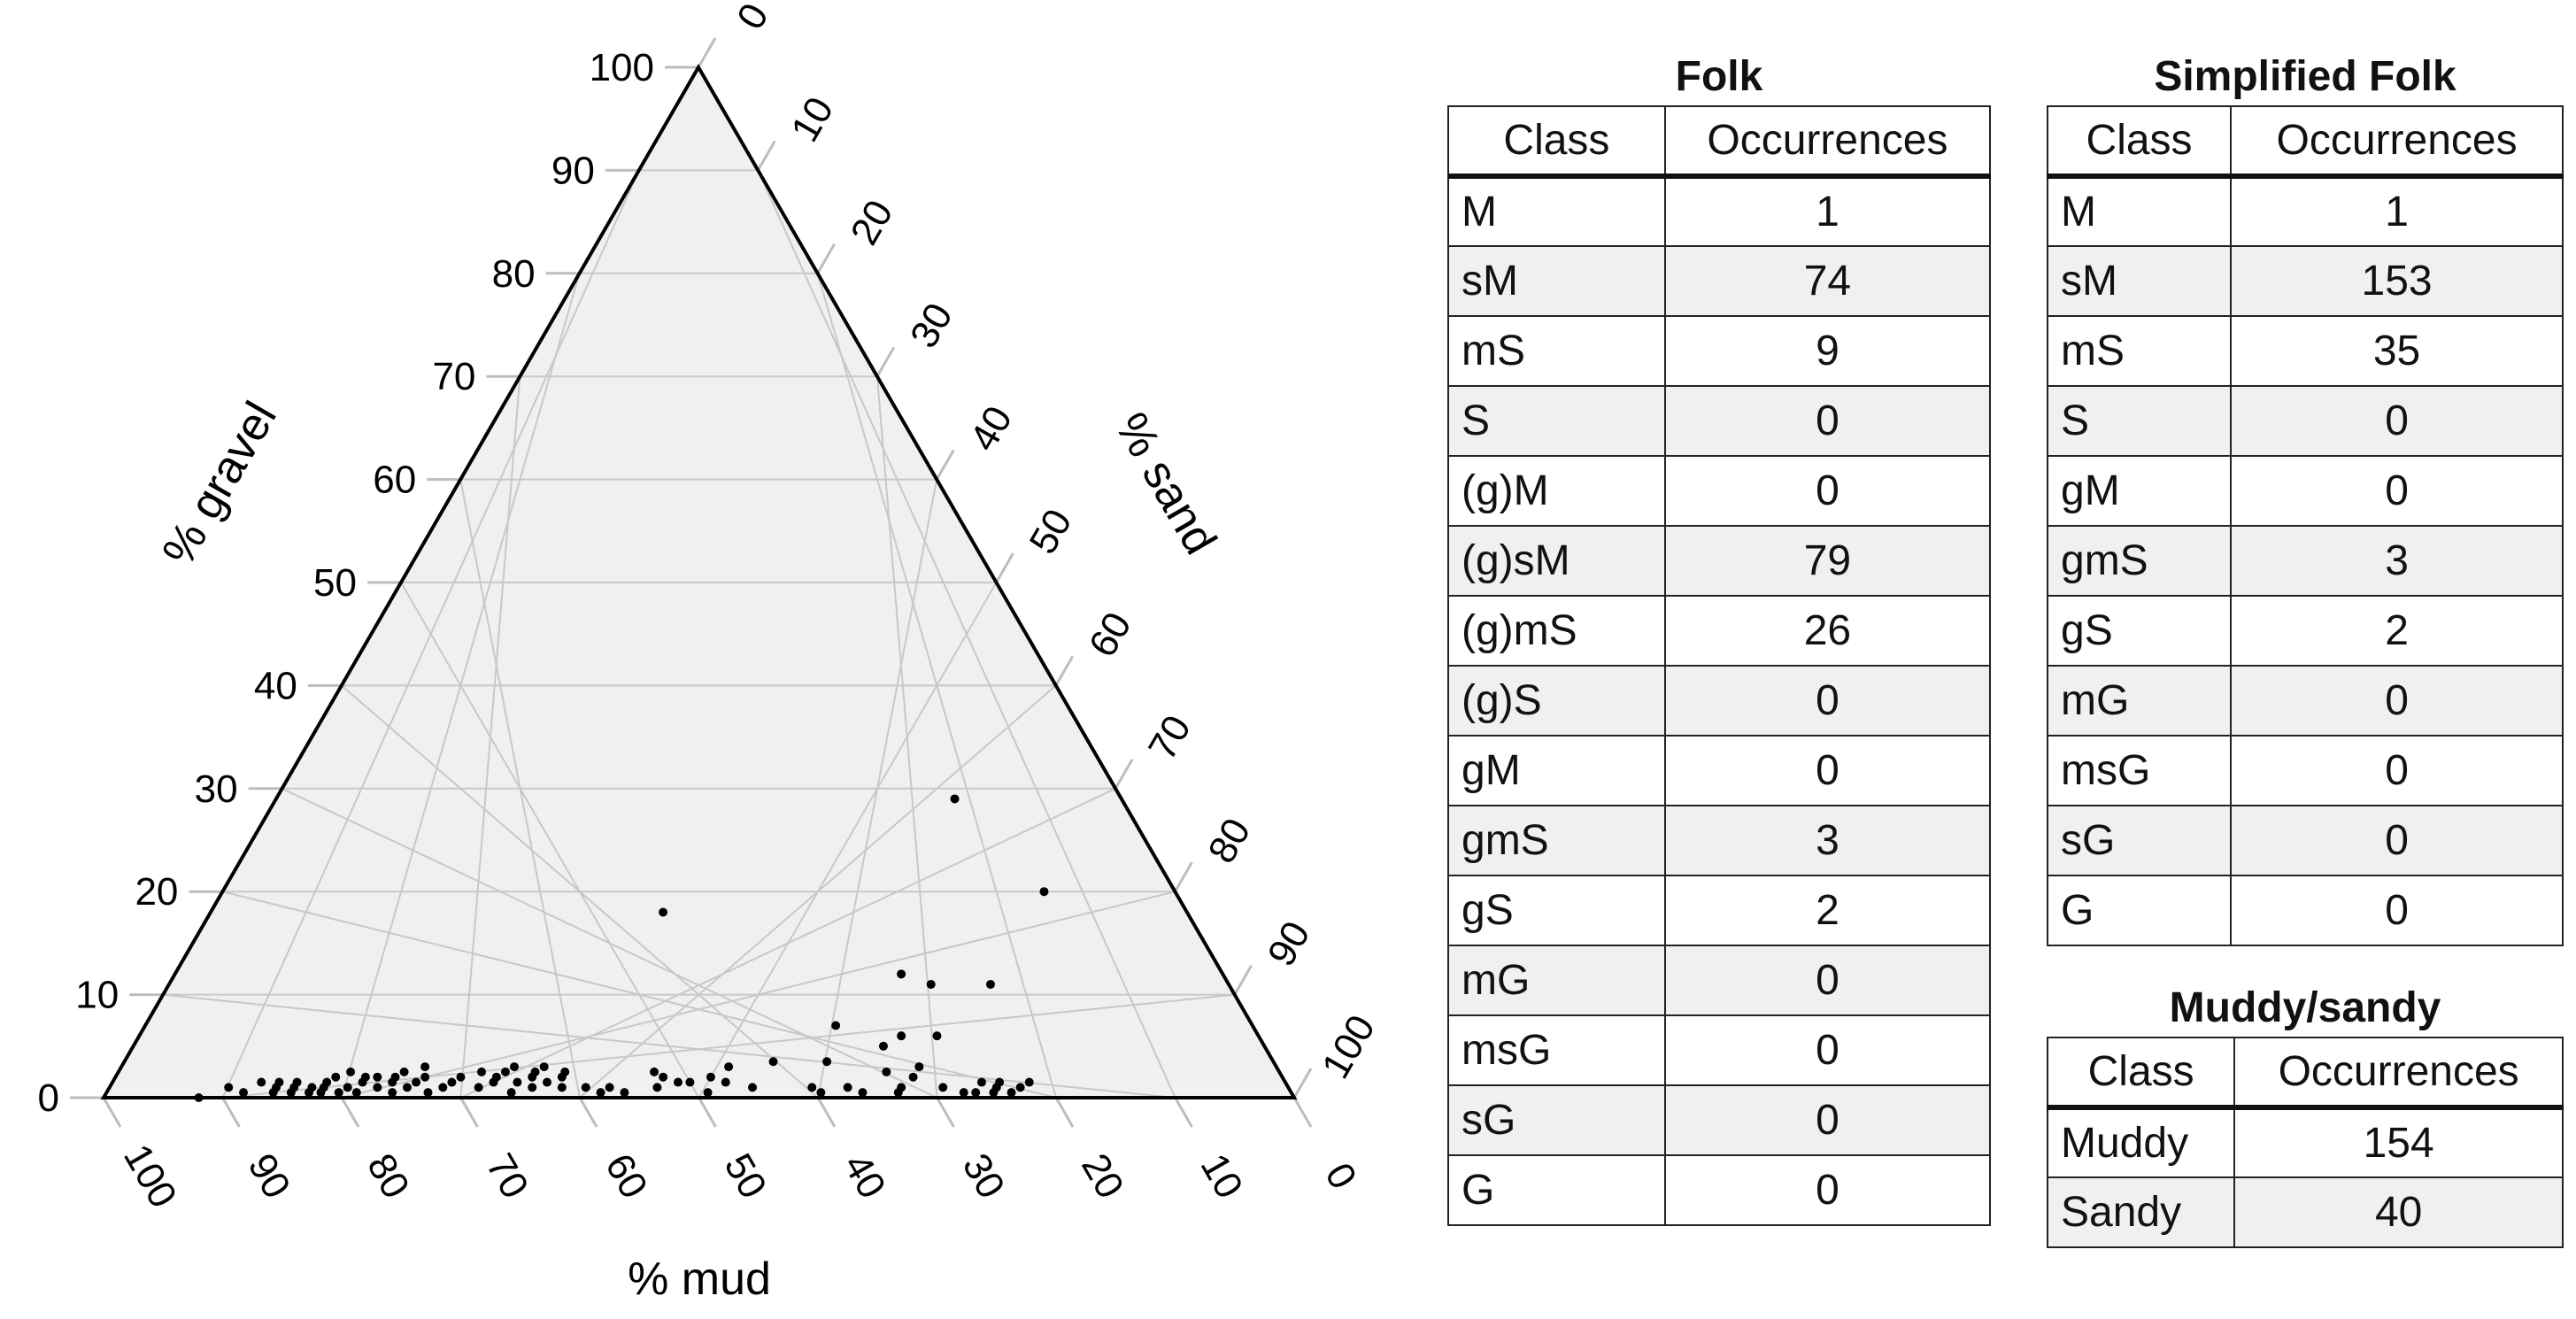 The height and width of the screenshot is (1319, 2576). Describe the element at coordinates (2139, 142) in the screenshot. I see `simplified-header-class: Class` at that location.